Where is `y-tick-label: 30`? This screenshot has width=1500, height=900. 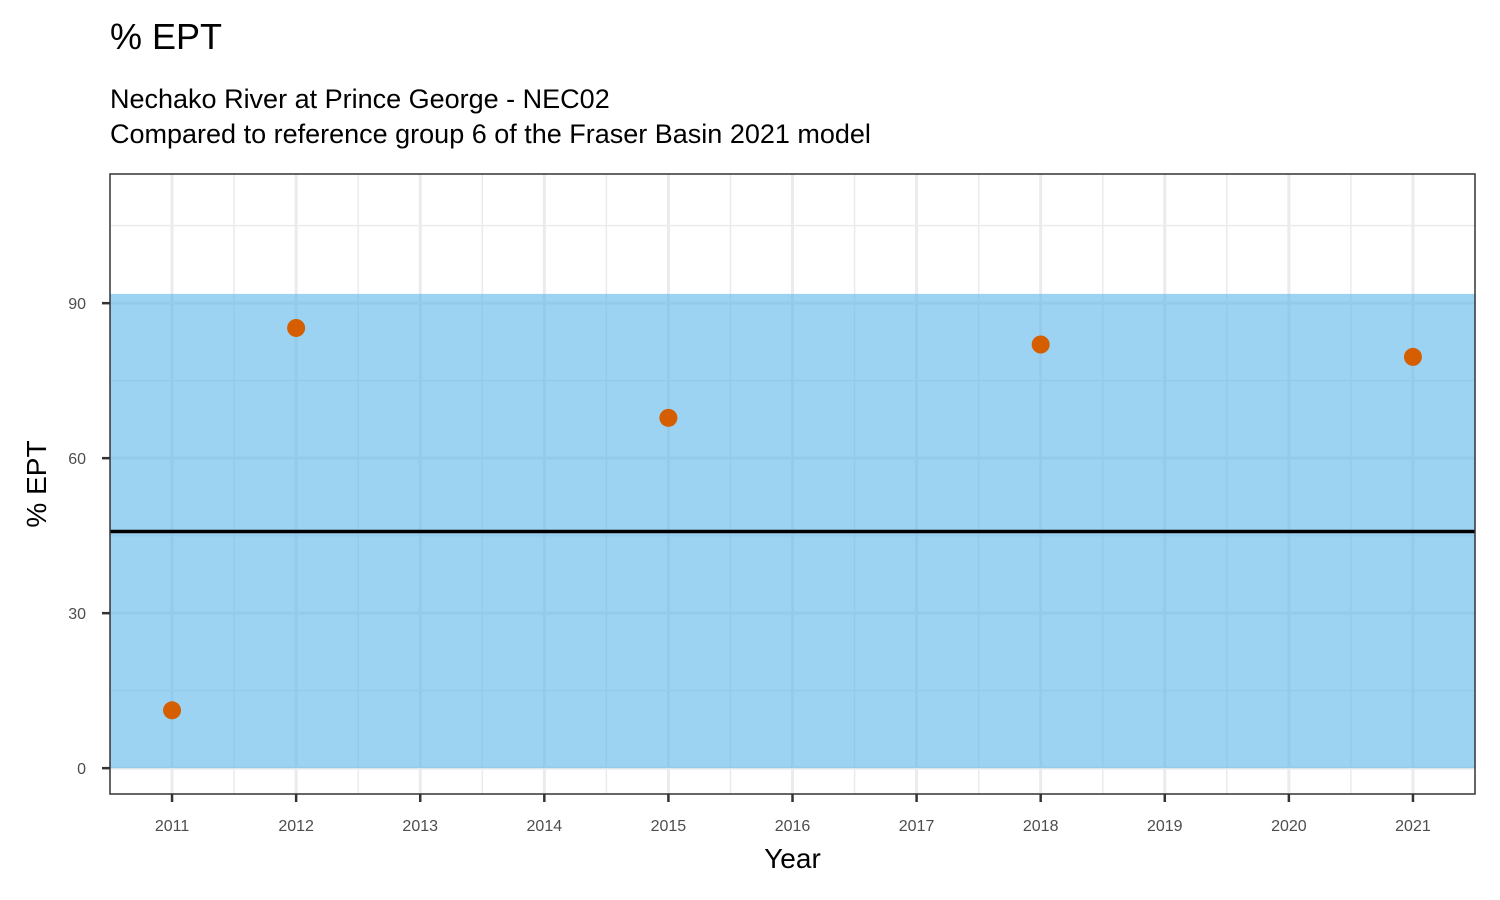 y-tick-label: 30 is located at coordinates (77, 614).